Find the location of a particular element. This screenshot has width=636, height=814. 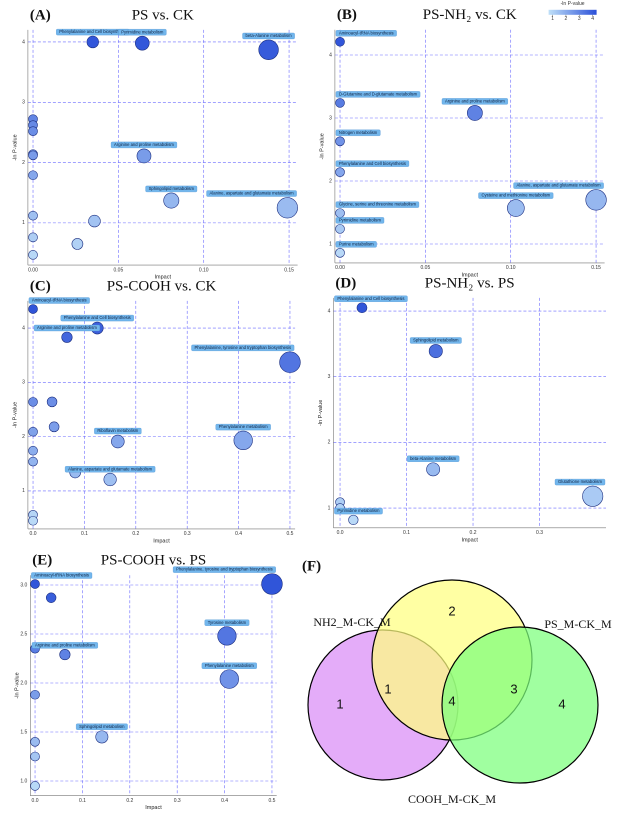

point-label: Arginine and proline metabolism is located at coordinates (144, 145).